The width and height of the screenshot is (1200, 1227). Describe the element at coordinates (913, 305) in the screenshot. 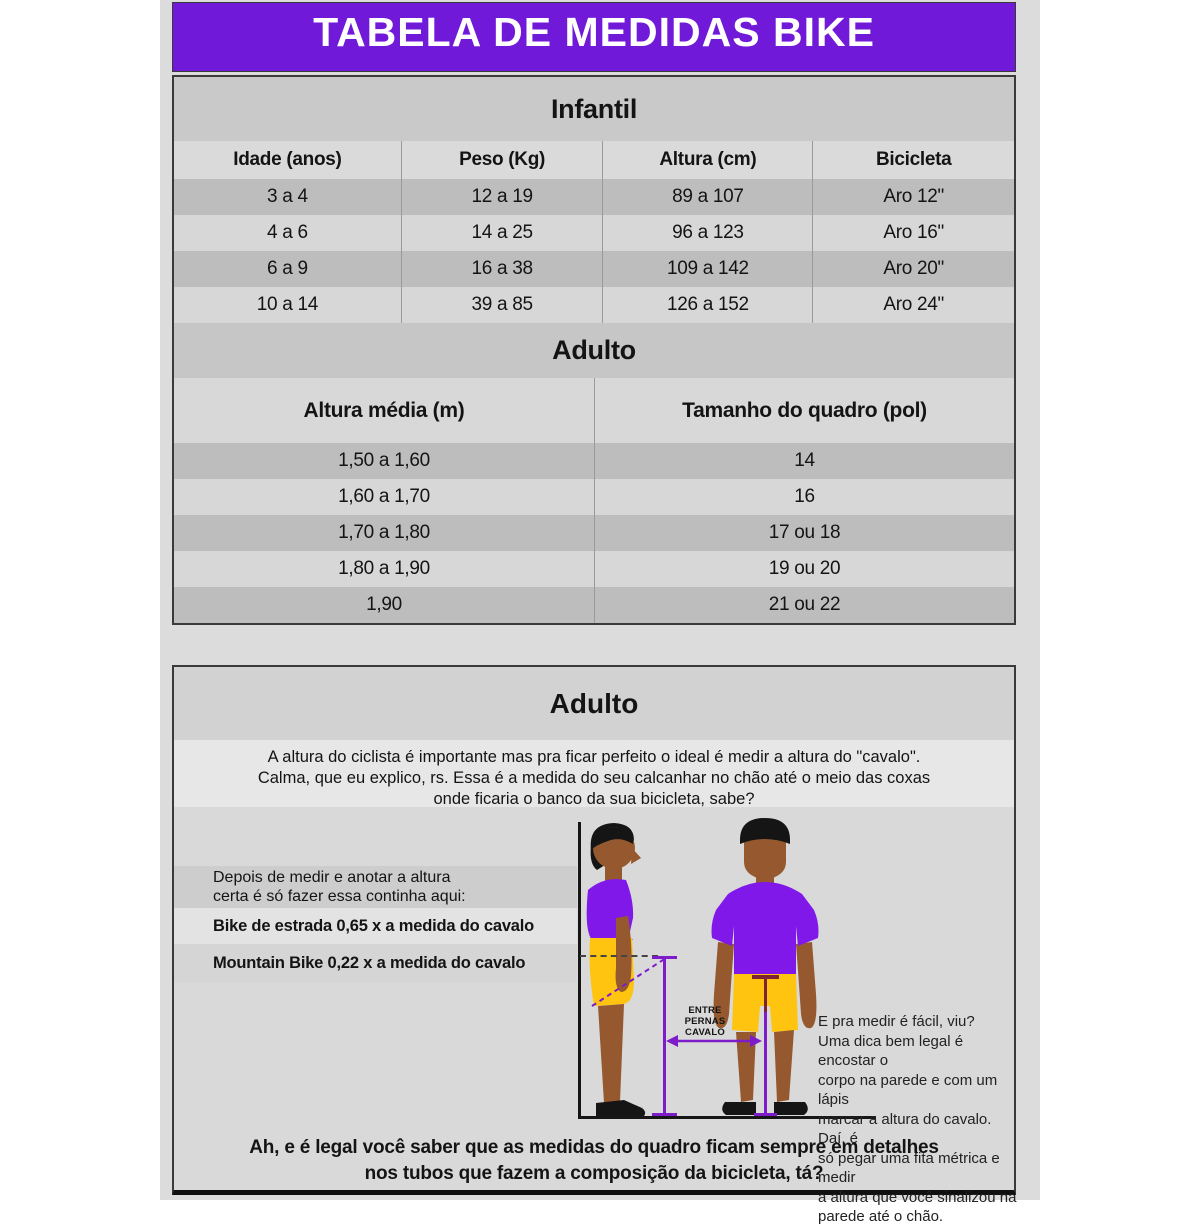

I see `table-cell: Aro 24"` at that location.